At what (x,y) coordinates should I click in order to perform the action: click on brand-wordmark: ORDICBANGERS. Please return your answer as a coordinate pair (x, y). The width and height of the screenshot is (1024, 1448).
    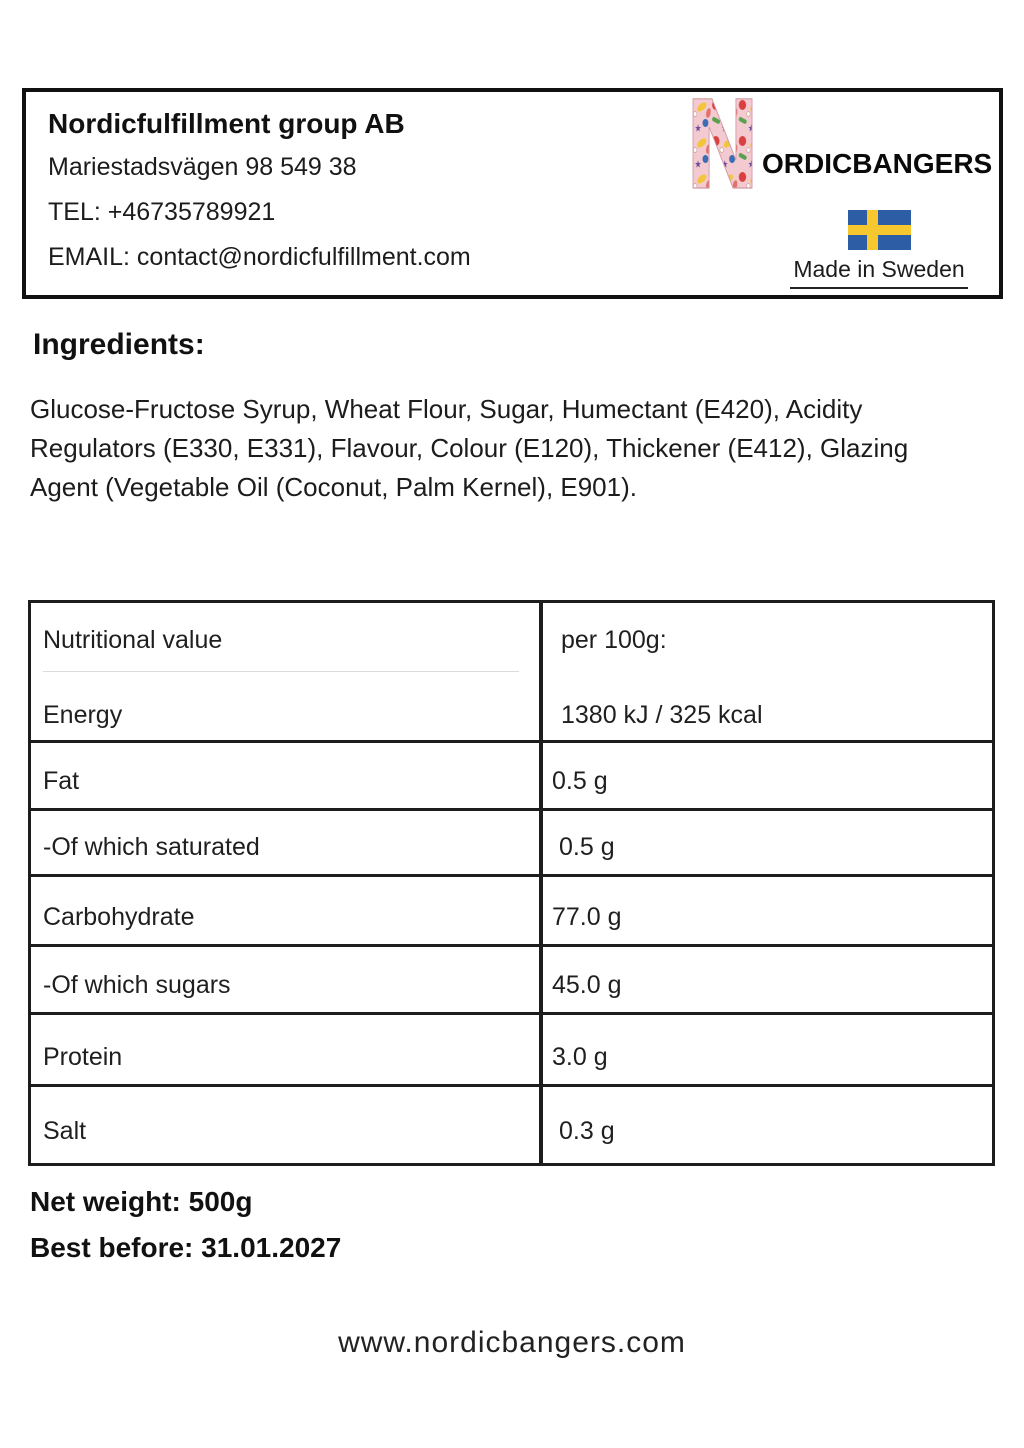
    Looking at the image, I should click on (877, 163).